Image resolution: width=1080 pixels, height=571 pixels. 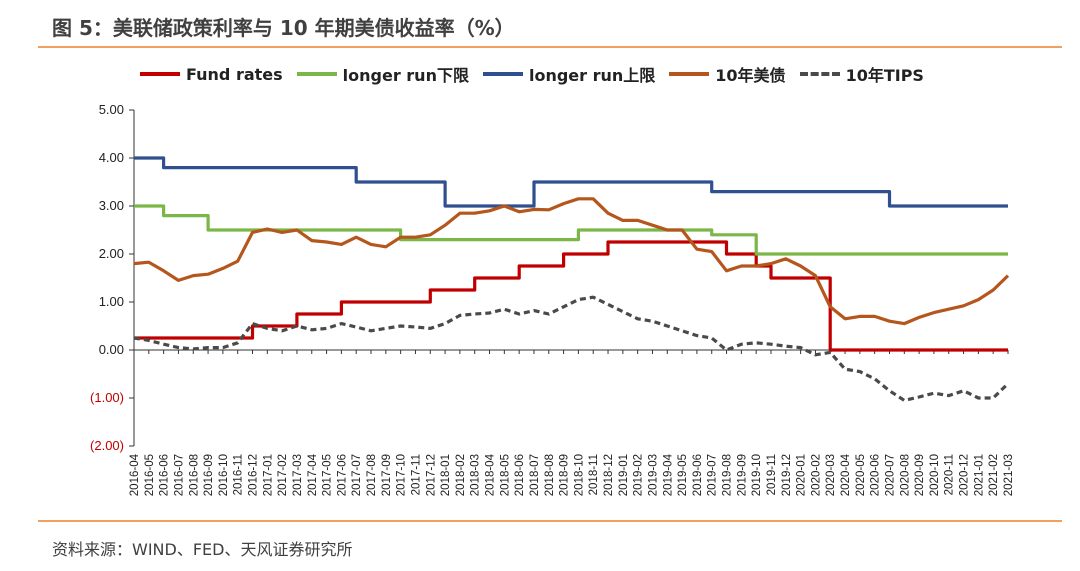 What do you see at coordinates (831, 475) in the screenshot?
I see `x-tick-label: 2020-03` at bounding box center [831, 475].